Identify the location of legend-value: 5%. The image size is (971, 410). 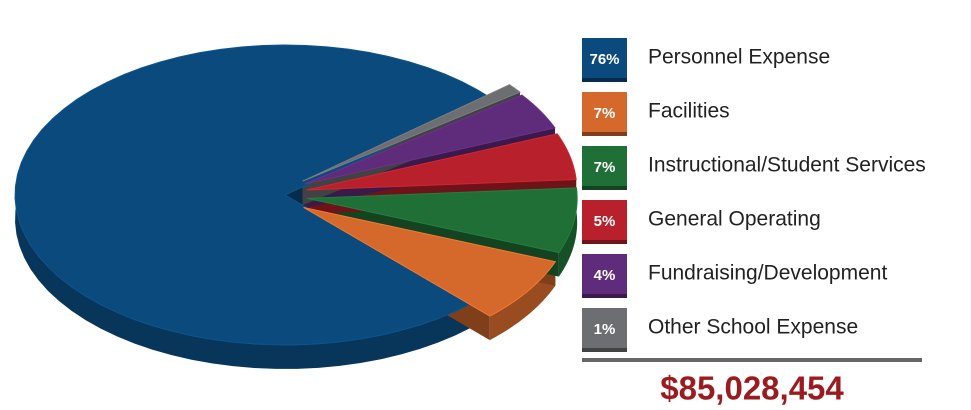
(605, 221).